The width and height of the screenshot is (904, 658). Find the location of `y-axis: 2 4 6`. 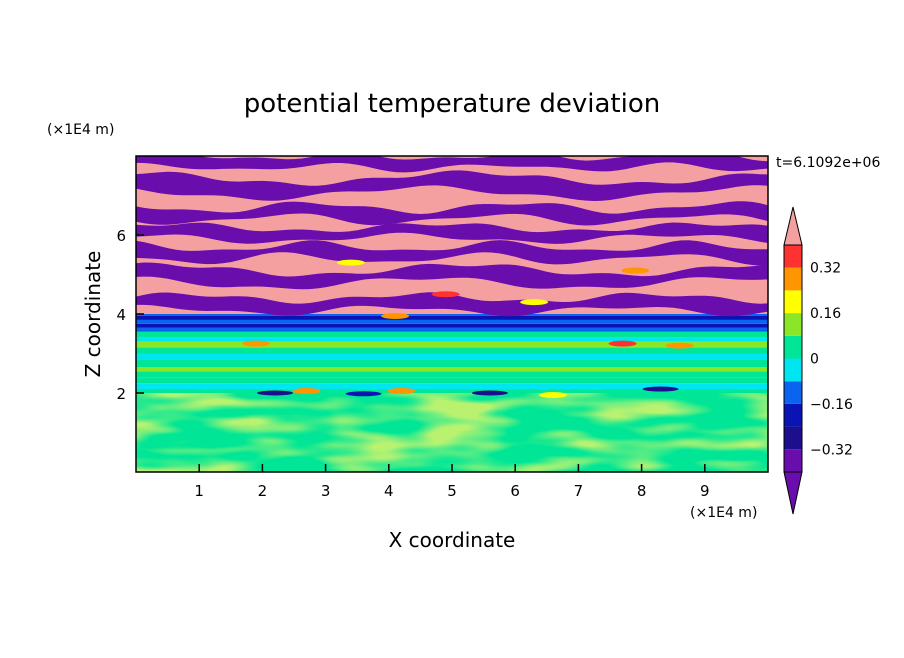

y-axis: 2 4 6 is located at coordinates (130, 315).